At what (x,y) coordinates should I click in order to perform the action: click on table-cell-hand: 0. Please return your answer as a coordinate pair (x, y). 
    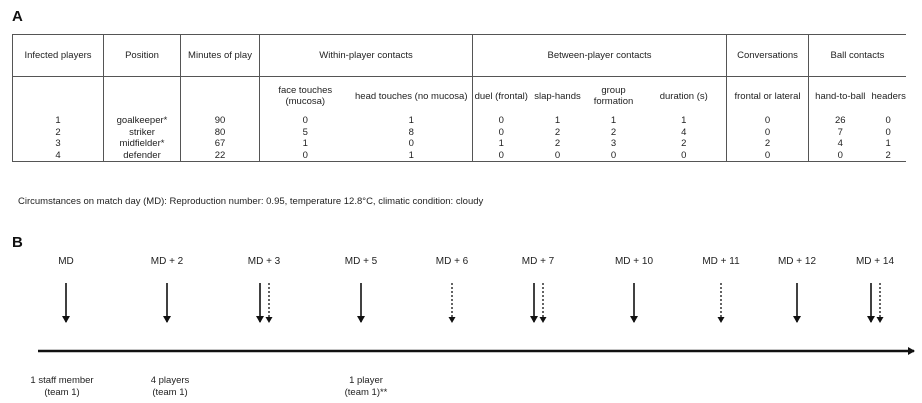
    Looking at the image, I should click on (840, 155).